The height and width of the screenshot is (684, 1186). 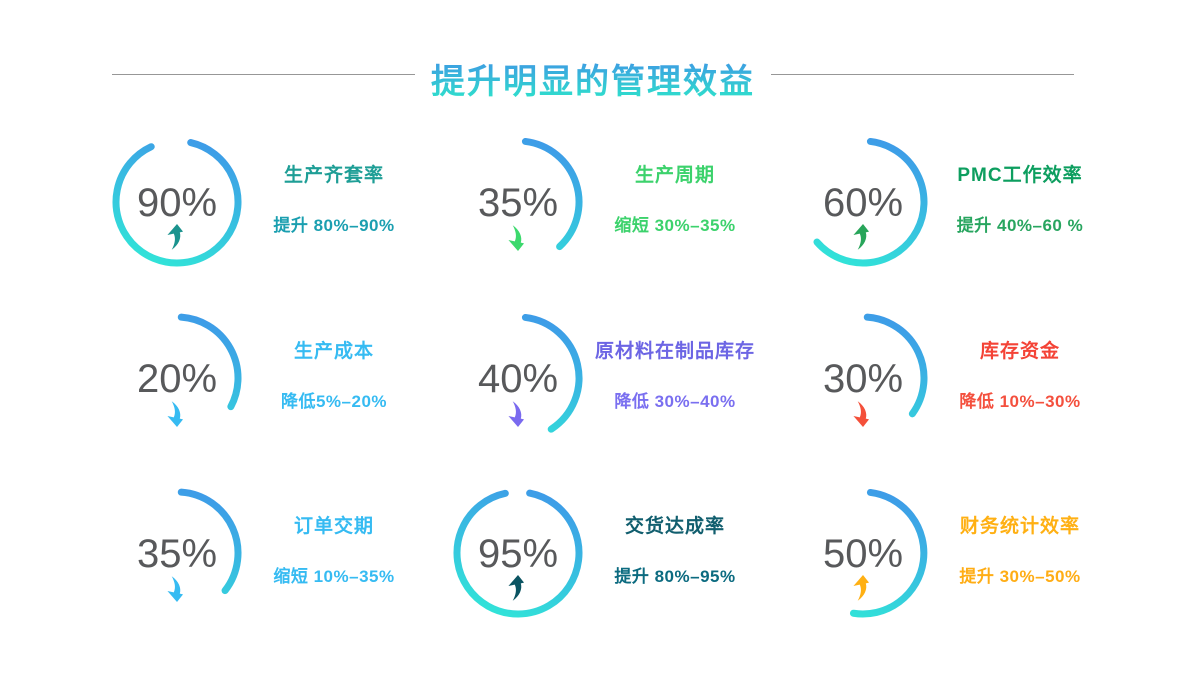 I want to click on stat-value: 60%, so click(x=863, y=203).